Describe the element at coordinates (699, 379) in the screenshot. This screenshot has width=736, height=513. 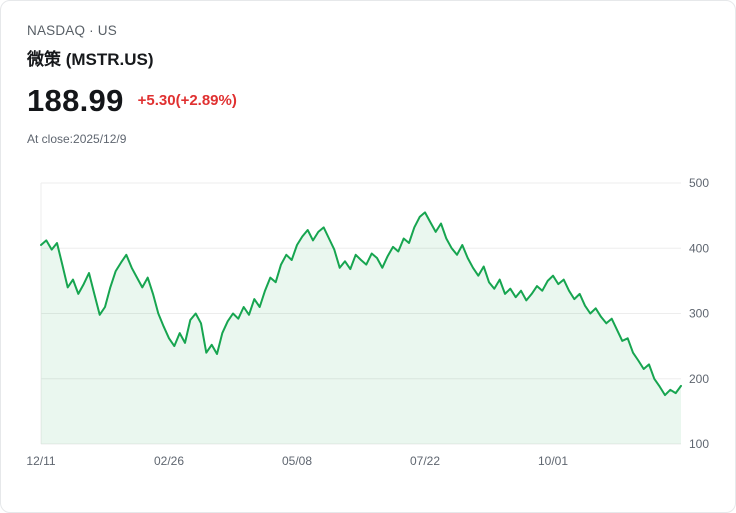
I see `y-axis-label: 200` at that location.